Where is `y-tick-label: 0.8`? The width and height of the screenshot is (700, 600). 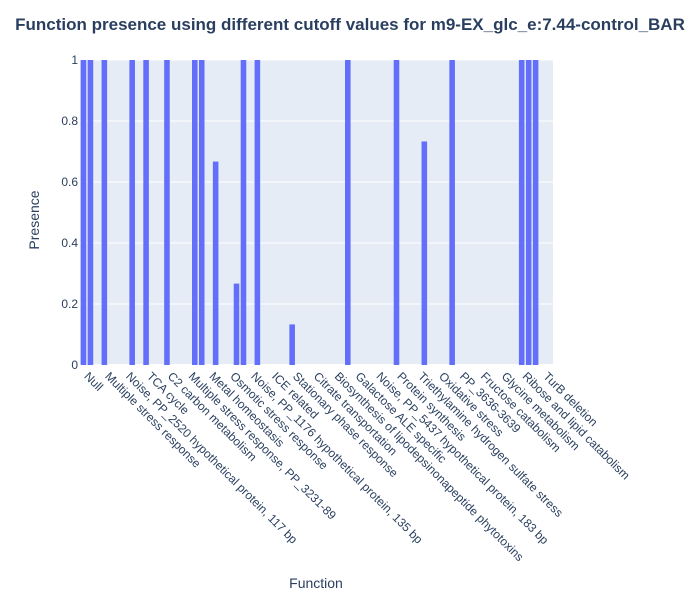 y-tick-label: 0.8 is located at coordinates (69, 121).